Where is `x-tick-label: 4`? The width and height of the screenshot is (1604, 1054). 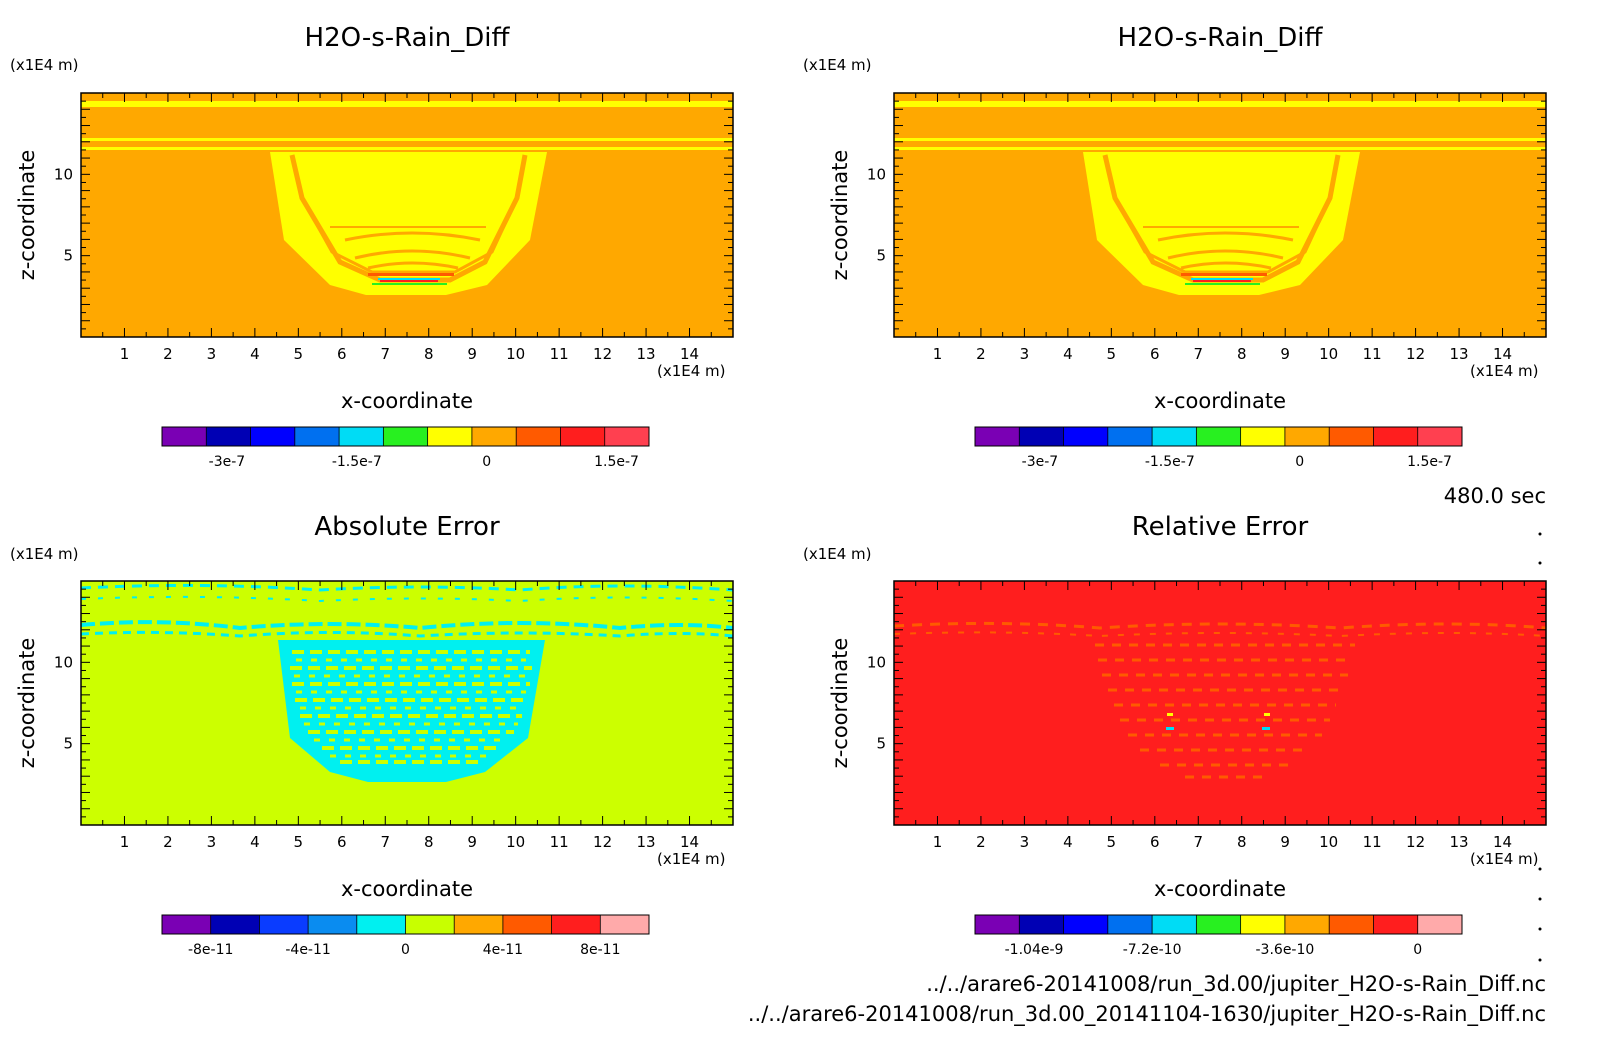
x-tick-label: 4 is located at coordinates (255, 842).